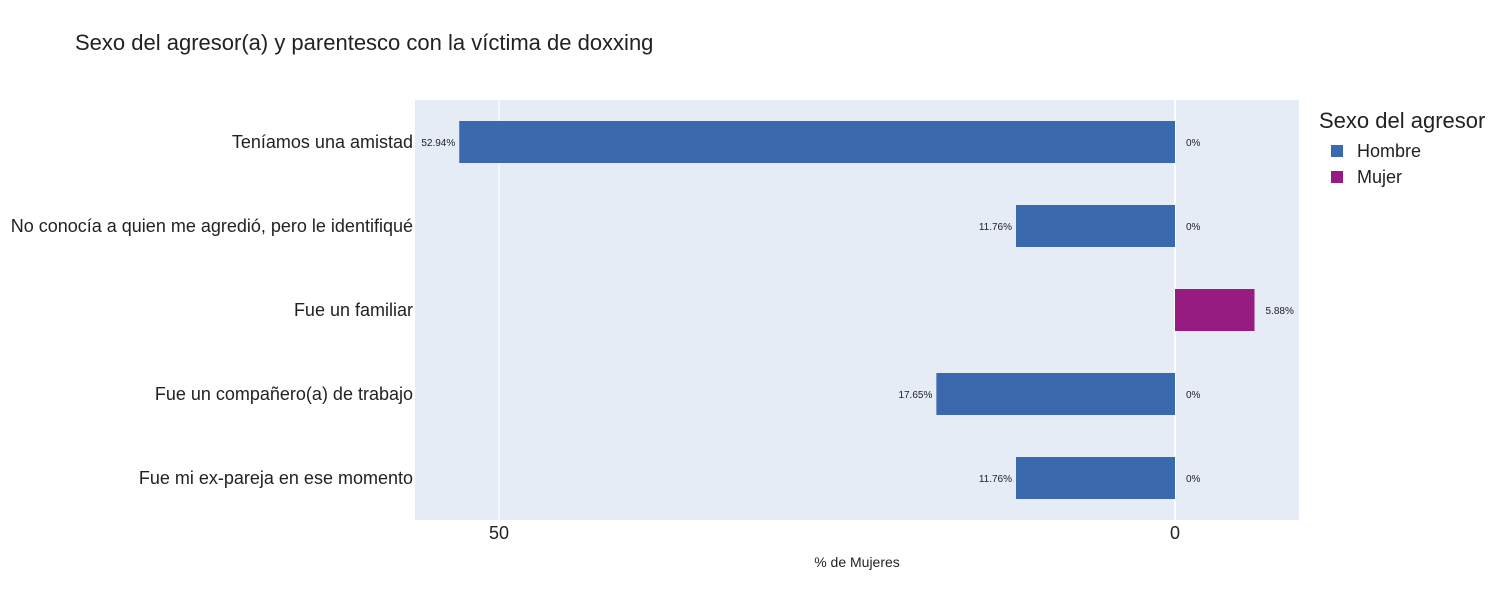 The width and height of the screenshot is (1500, 600). What do you see at coordinates (438, 143) in the screenshot?
I see `data-label-hombre-0: 52.94%` at bounding box center [438, 143].